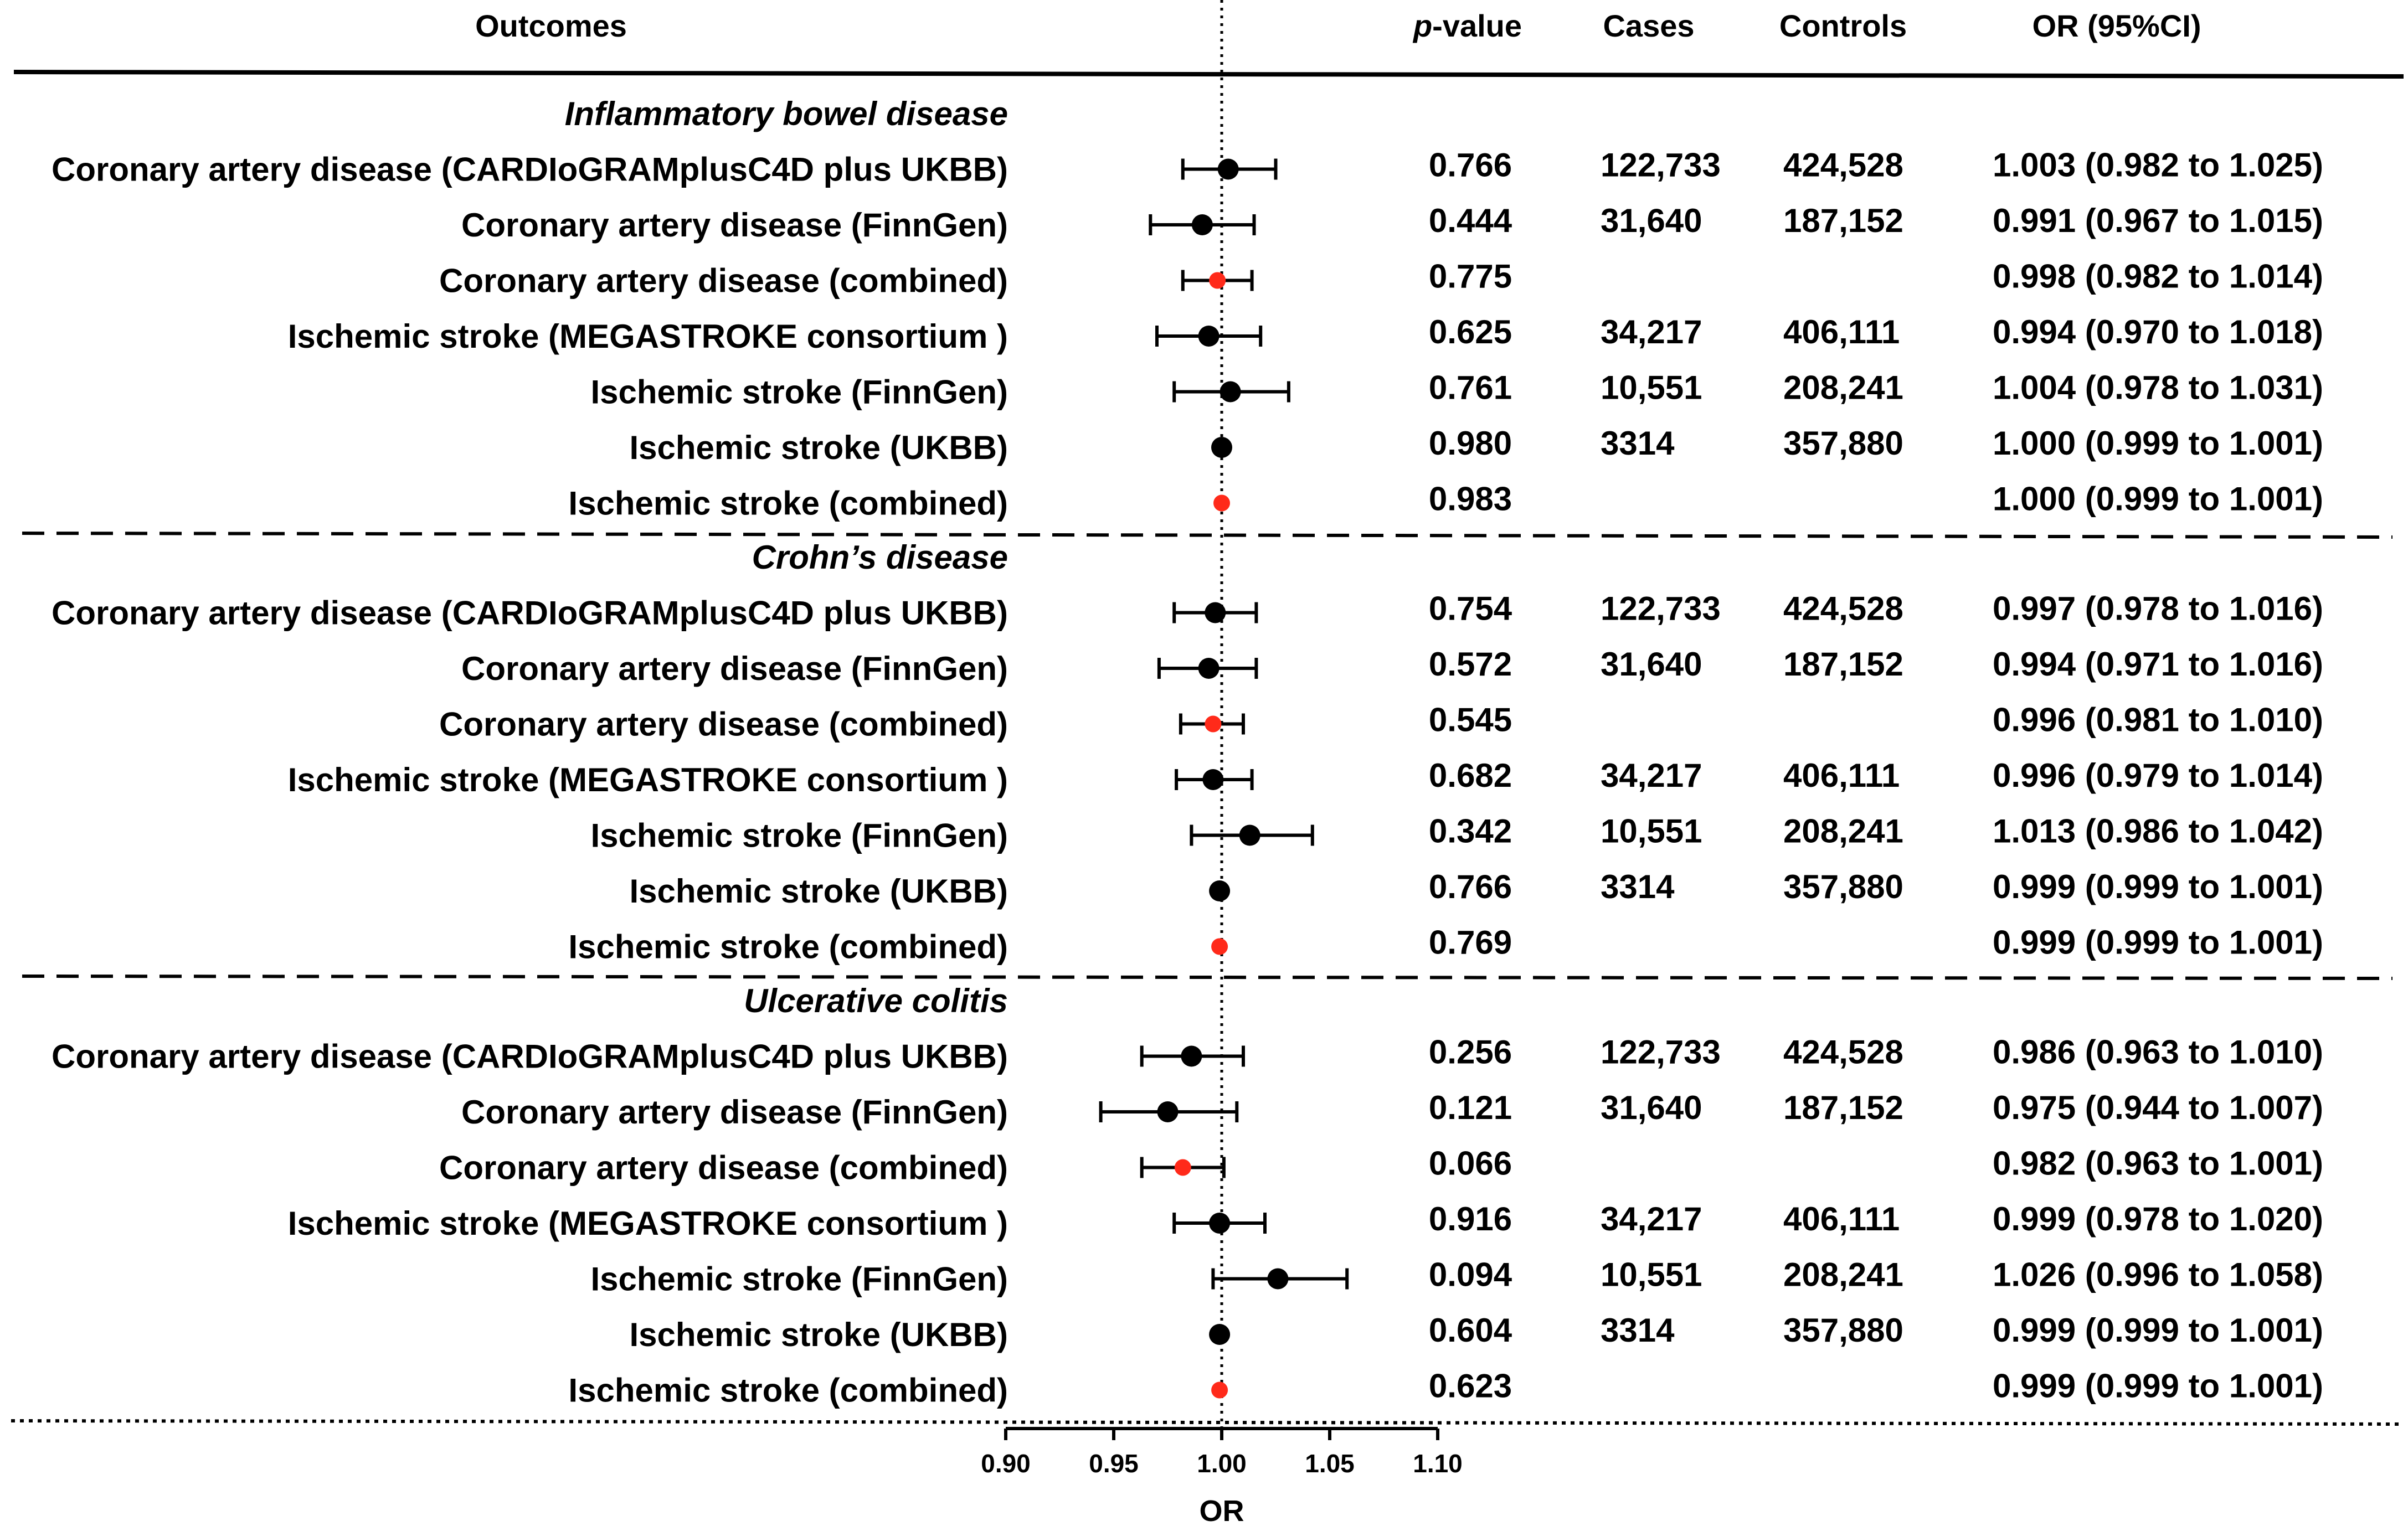  Describe the element at coordinates (1471, 443) in the screenshot. I see `p-value: 0.980` at that location.